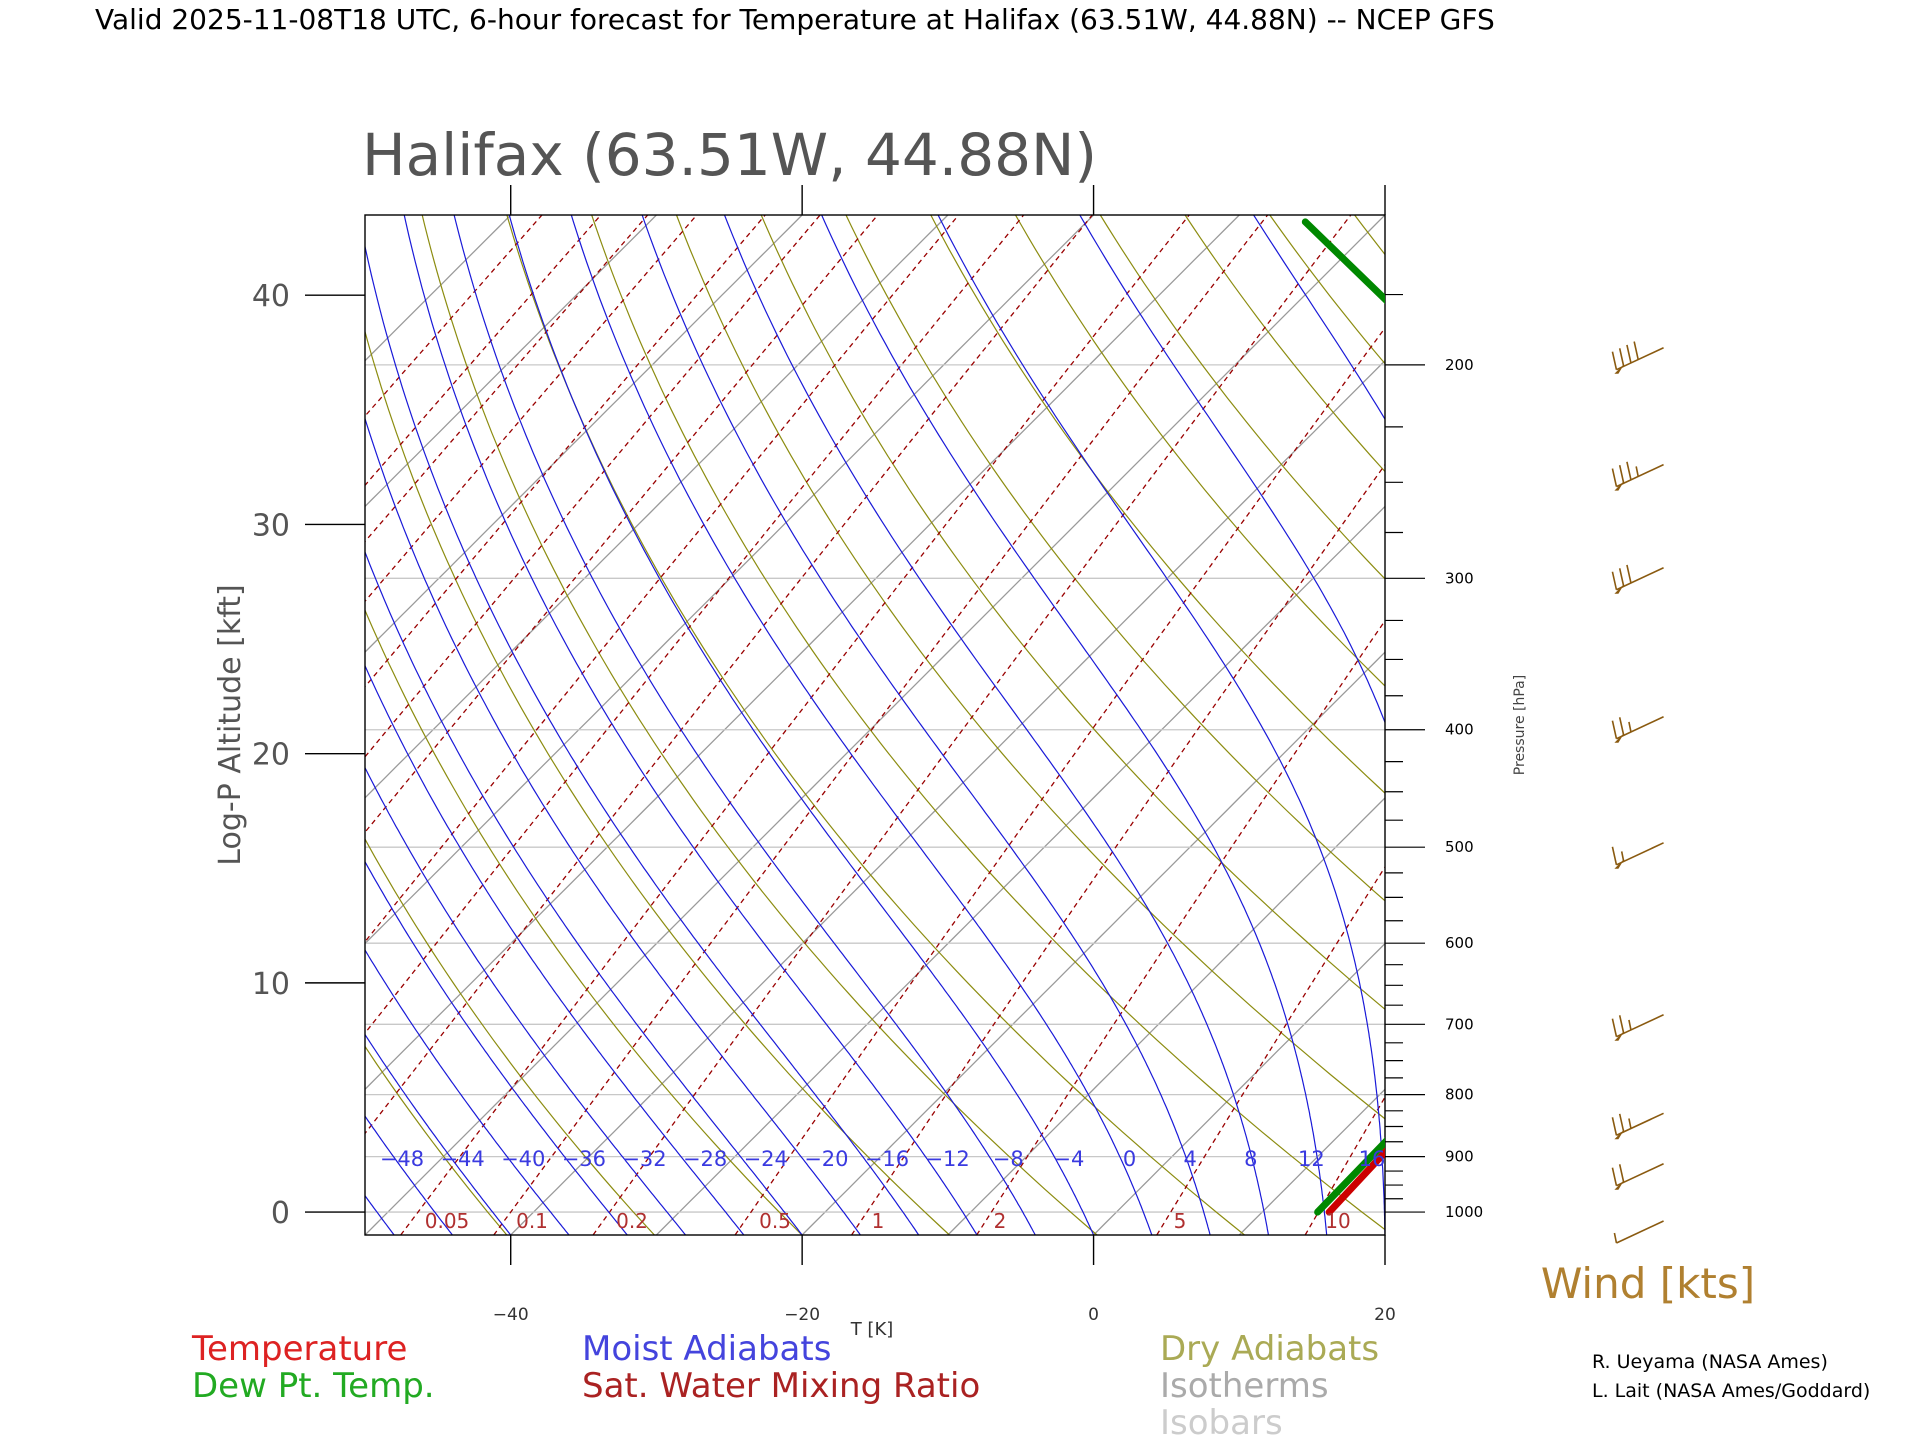 Image resolution: width=1920 pixels, height=1440 pixels. Describe the element at coordinates (1637, 792) in the screenshot. I see `wind-barbs` at that location.